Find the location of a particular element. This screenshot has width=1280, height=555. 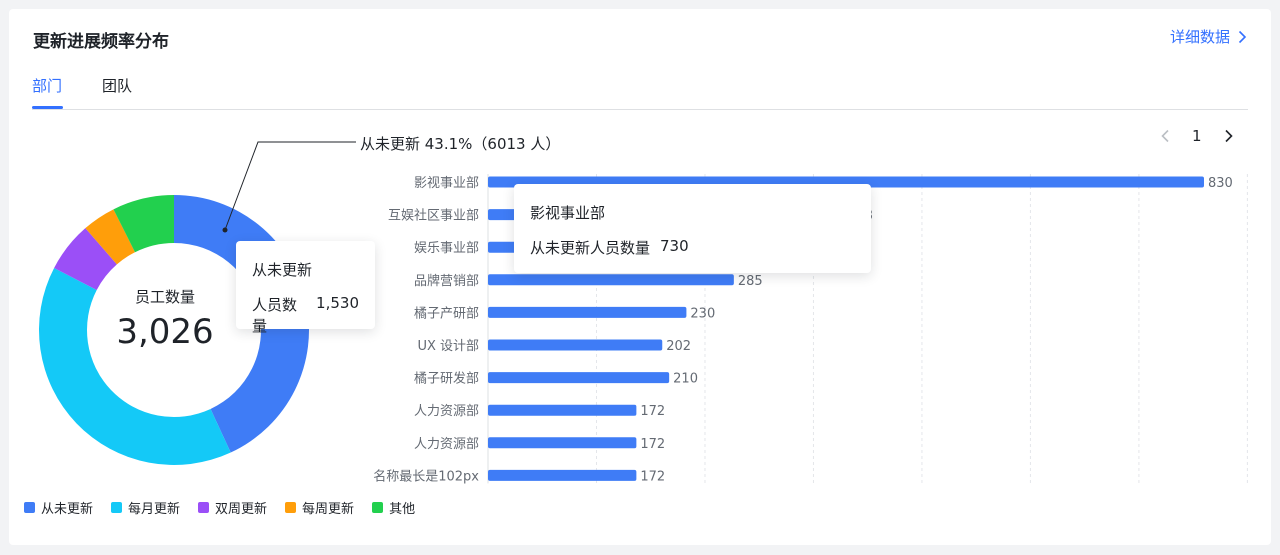

category-label: 品牌营销部 is located at coordinates (446, 281).